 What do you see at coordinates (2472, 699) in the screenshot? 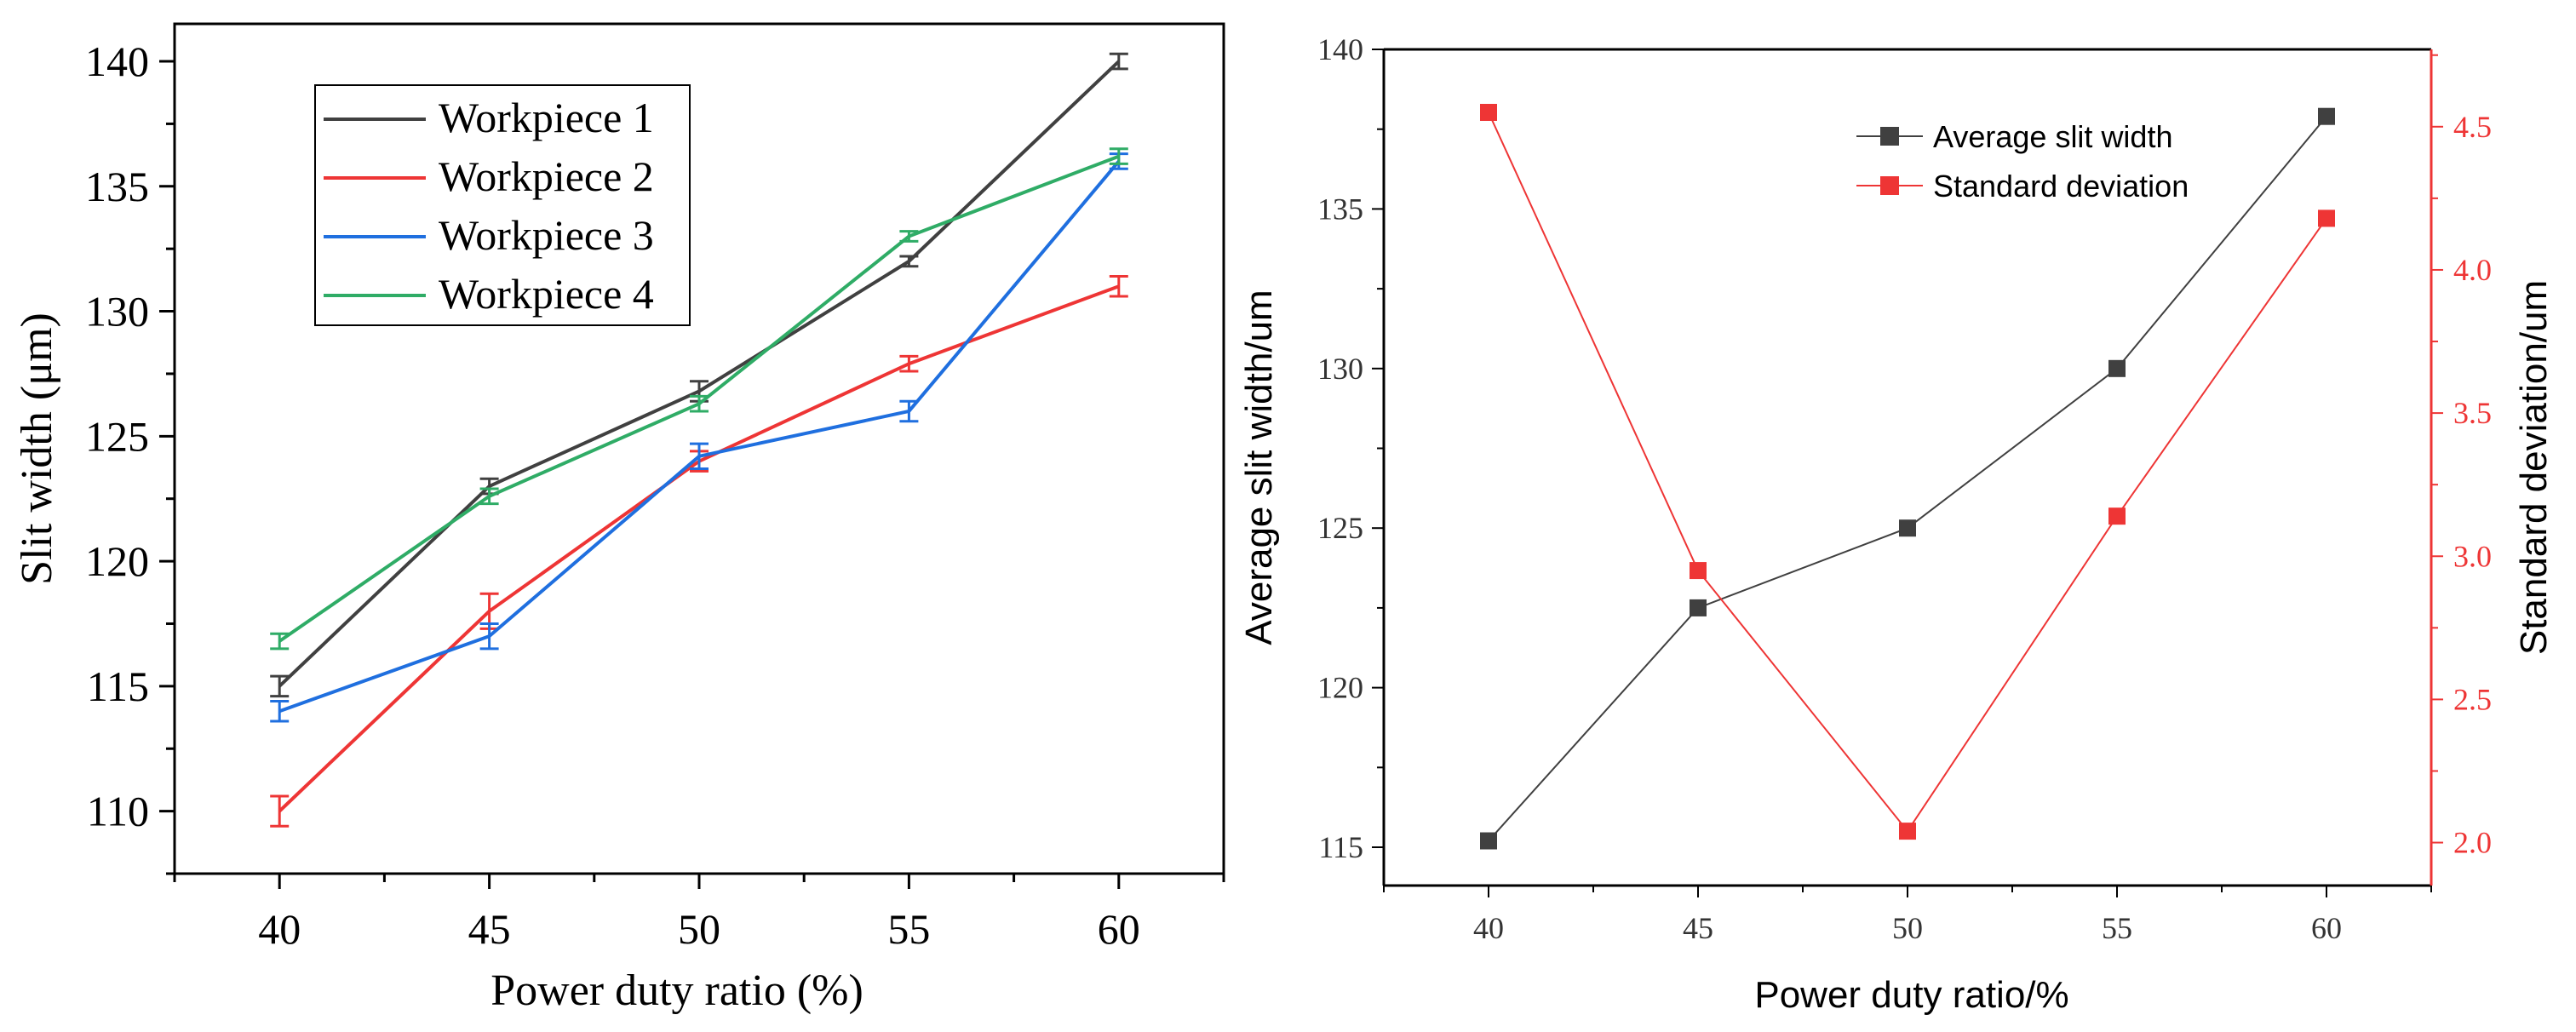
I see `y2-tick-label: 2.5` at bounding box center [2472, 699].